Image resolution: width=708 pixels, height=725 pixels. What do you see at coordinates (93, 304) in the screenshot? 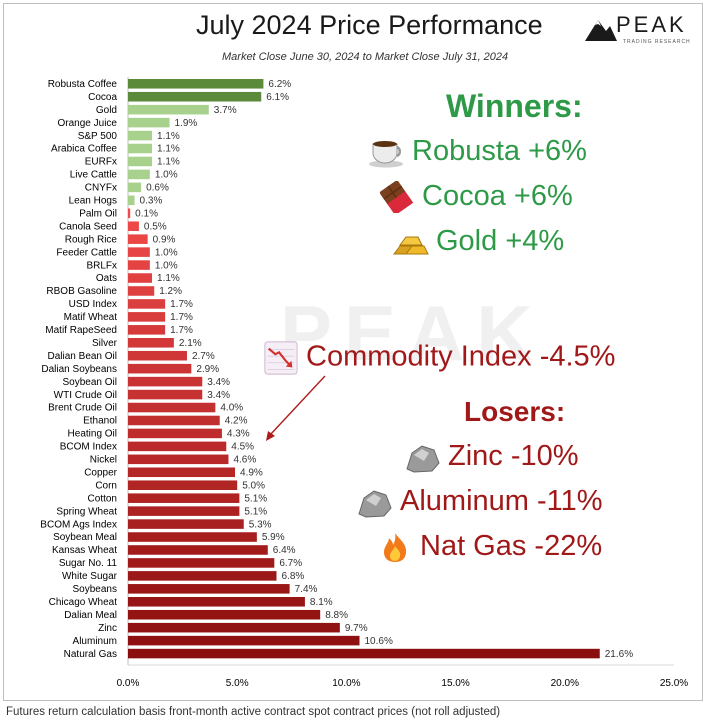
I see `category-label: USD Index` at bounding box center [93, 304].